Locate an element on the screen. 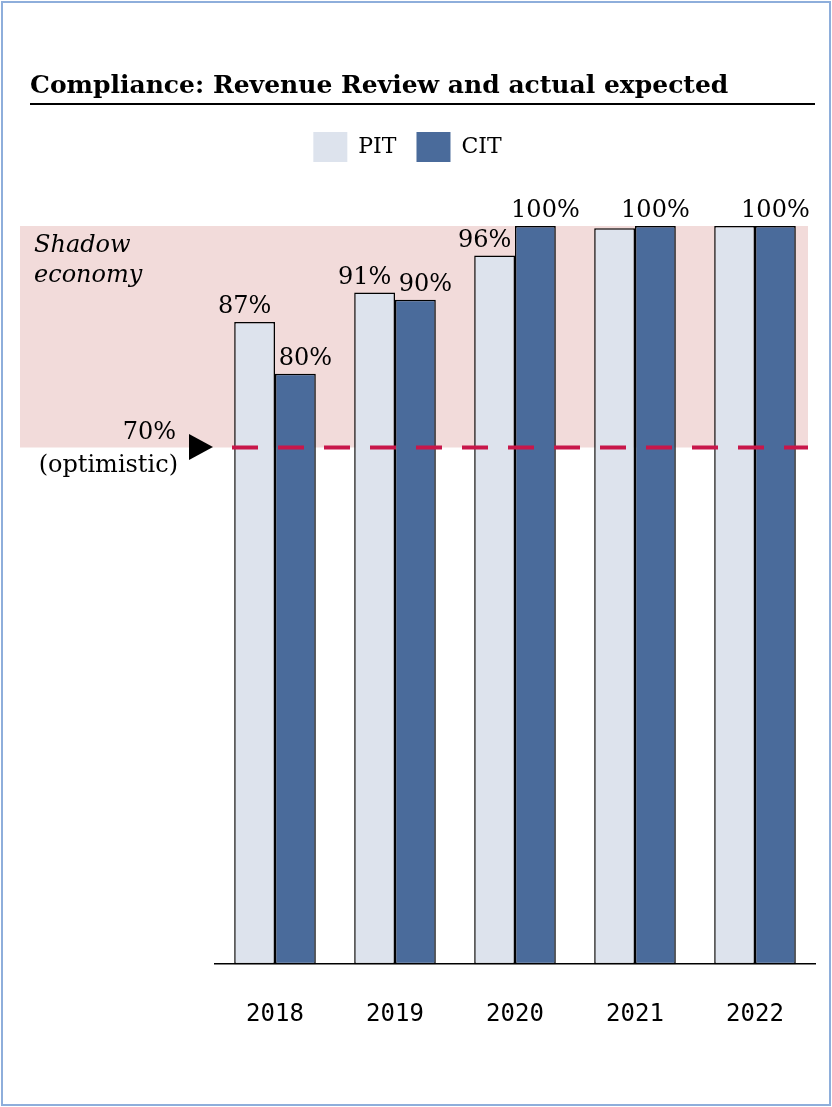 The height and width of the screenshot is (1107, 832). data-label: 90% is located at coordinates (425, 283).